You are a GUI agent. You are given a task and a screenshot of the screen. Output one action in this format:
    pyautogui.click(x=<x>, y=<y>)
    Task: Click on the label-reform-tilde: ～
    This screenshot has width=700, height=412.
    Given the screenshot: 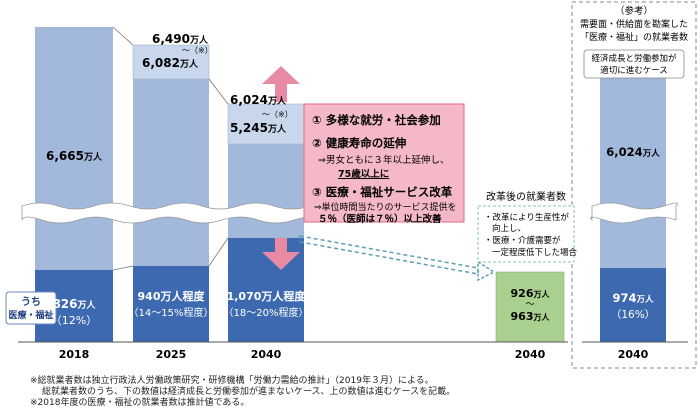 What is the action you would take?
    pyautogui.click(x=529, y=305)
    